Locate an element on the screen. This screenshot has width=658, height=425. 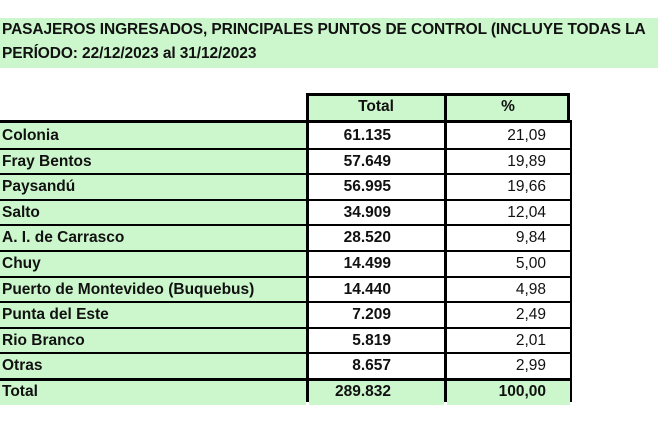
passenger-percent: 19,66 is located at coordinates (508, 187).